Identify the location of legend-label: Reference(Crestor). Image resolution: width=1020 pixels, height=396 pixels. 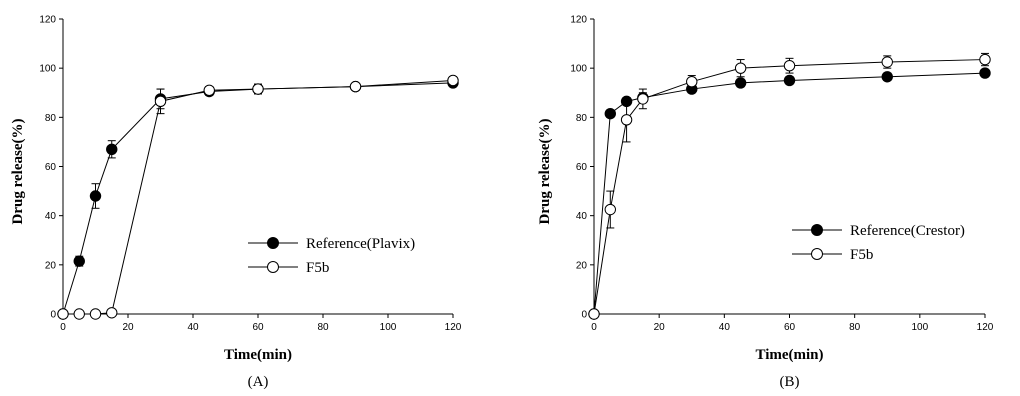
(907, 231).